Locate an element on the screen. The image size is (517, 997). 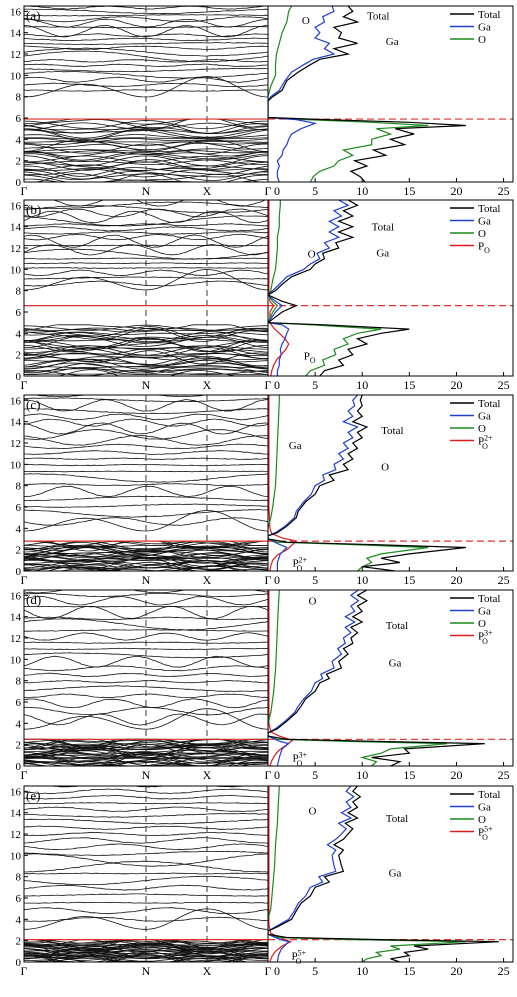
dos-annotation: P5+ O is located at coordinates (299, 957).